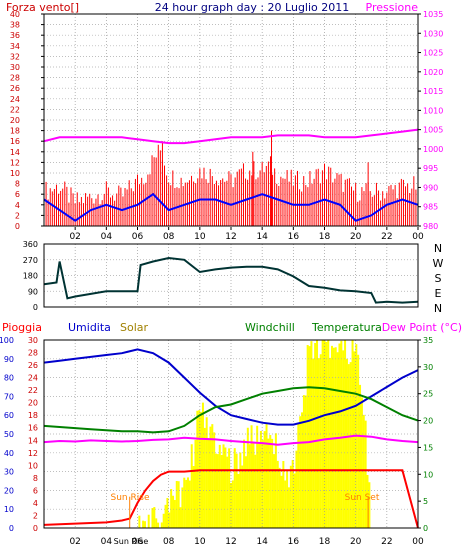  What do you see at coordinates (425, 528) in the screenshot?
I see `temperature-ytick-label: 0` at bounding box center [425, 528].